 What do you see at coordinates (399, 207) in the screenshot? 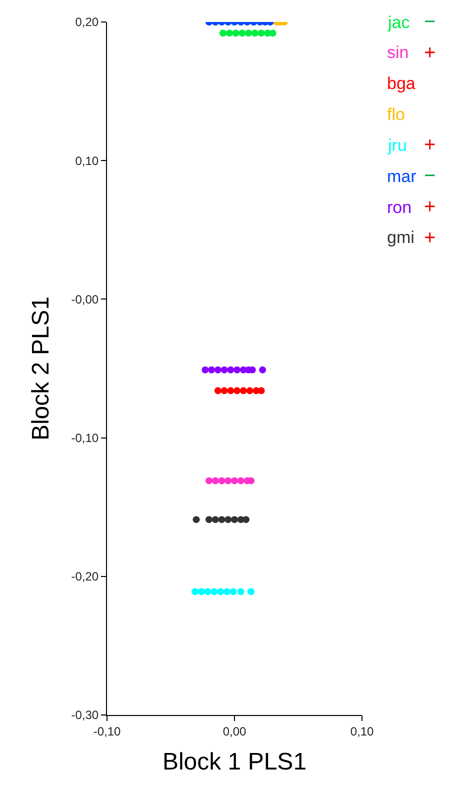
I see `text: ron` at bounding box center [399, 207].